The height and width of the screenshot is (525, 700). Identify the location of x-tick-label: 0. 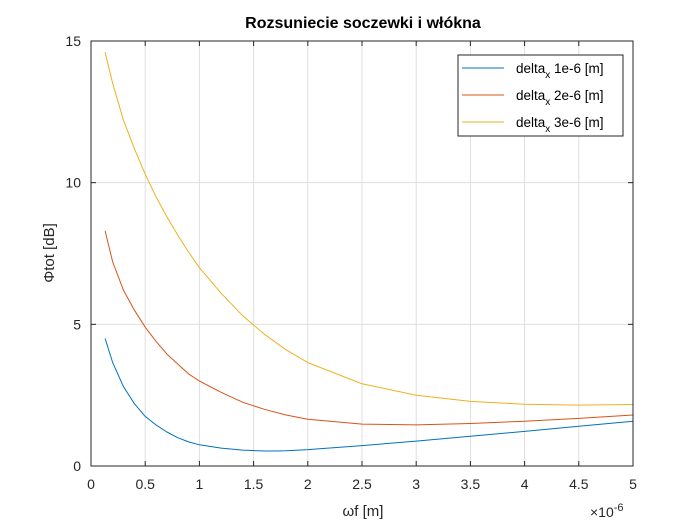
(91, 484).